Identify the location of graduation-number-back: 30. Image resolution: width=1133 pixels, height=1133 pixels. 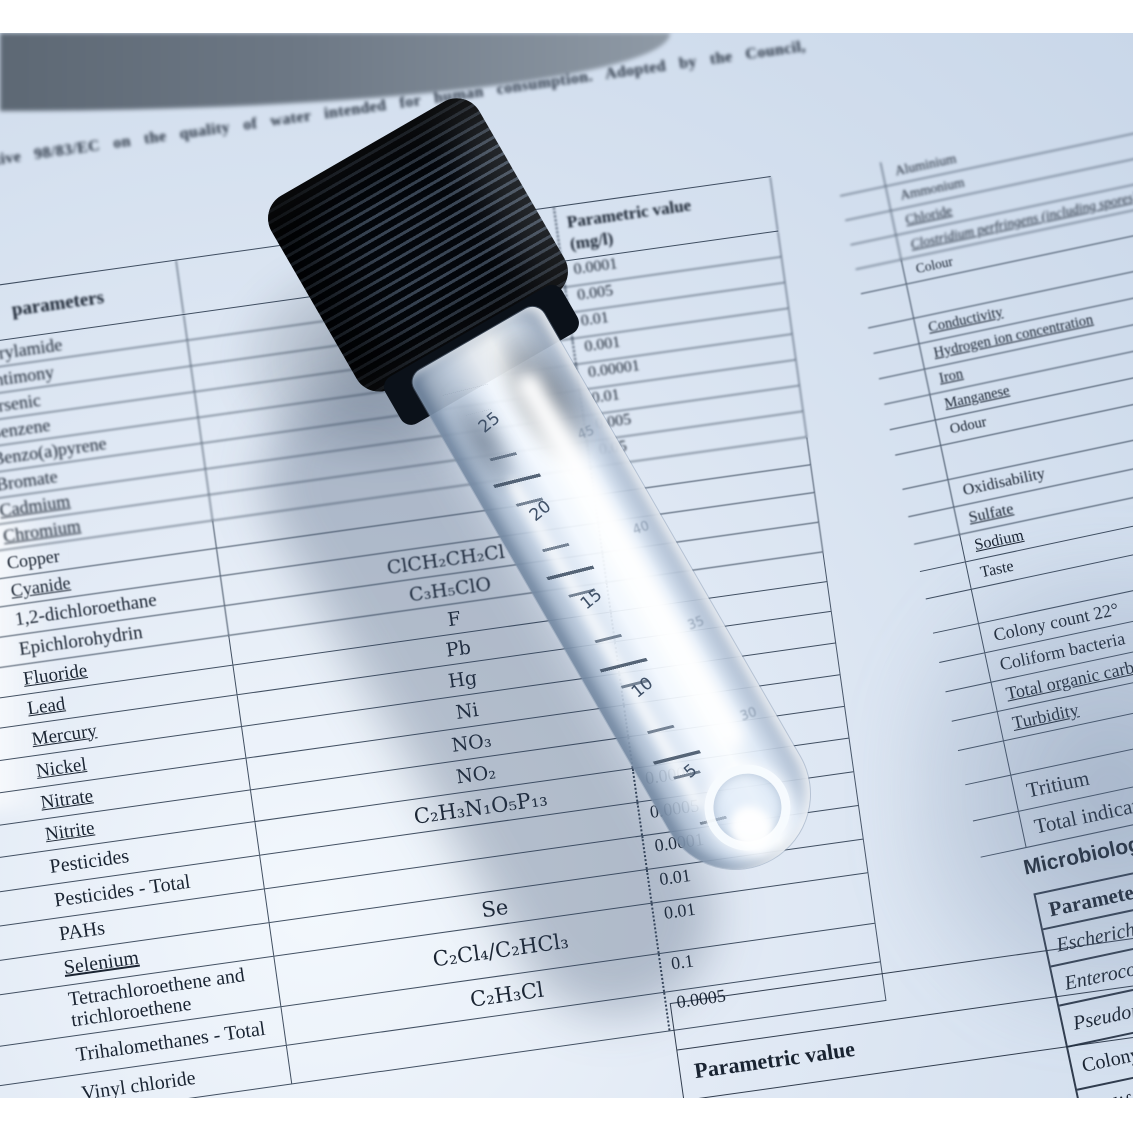
(749, 714).